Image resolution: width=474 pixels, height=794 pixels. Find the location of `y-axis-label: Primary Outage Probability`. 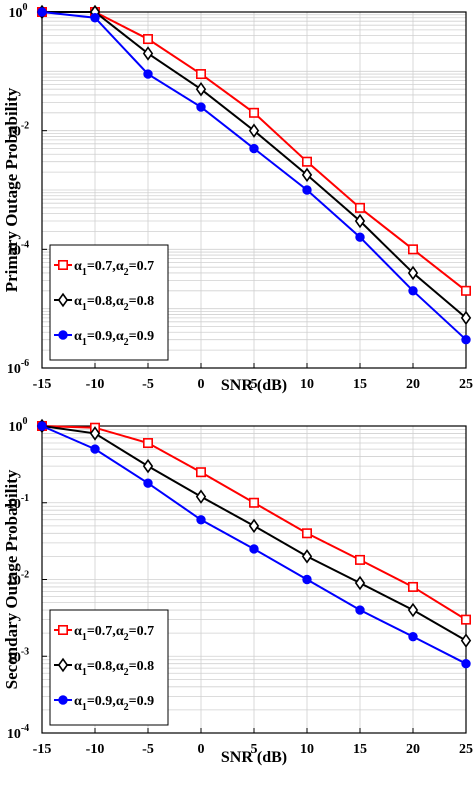

y-axis-label: Primary Outage Probability is located at coordinates (11, 189).